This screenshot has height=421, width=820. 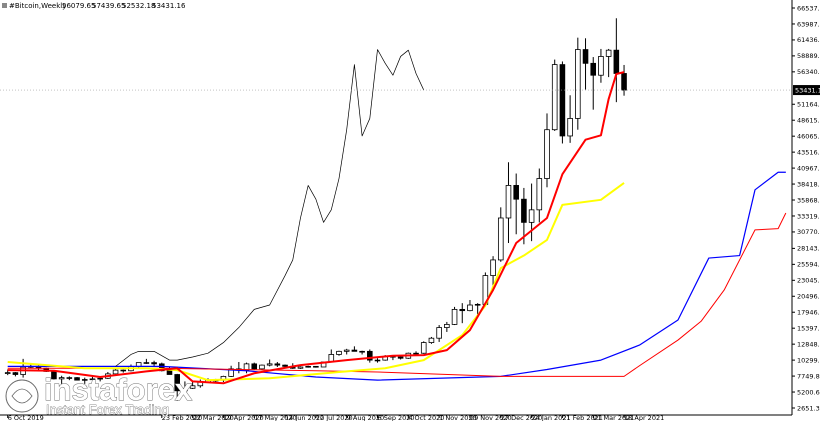 What do you see at coordinates (644, 417) in the screenshot?
I see `x-tick-label: 18 Apr 2021` at bounding box center [644, 417].